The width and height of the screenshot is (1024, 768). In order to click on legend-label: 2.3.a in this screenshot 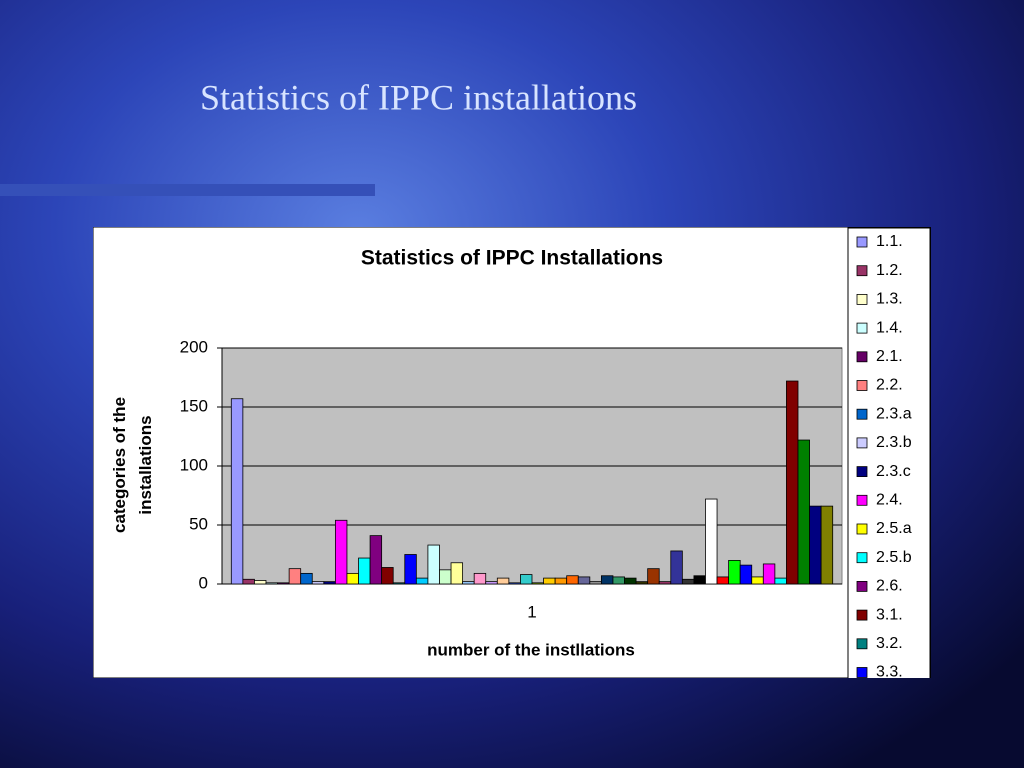, I will do `click(894, 413)`.